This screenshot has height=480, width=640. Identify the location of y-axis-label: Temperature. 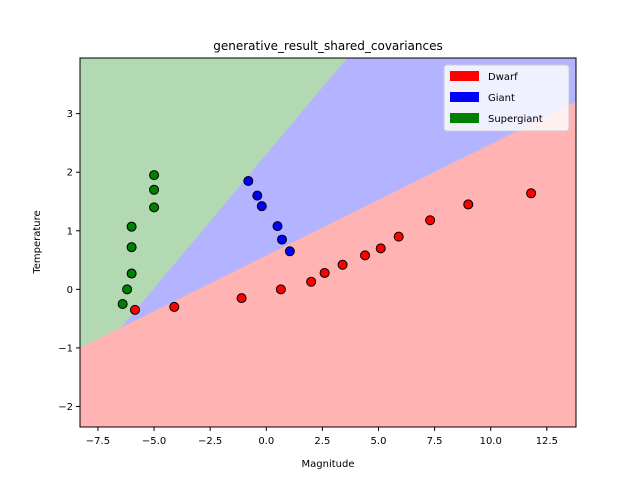
(37, 242).